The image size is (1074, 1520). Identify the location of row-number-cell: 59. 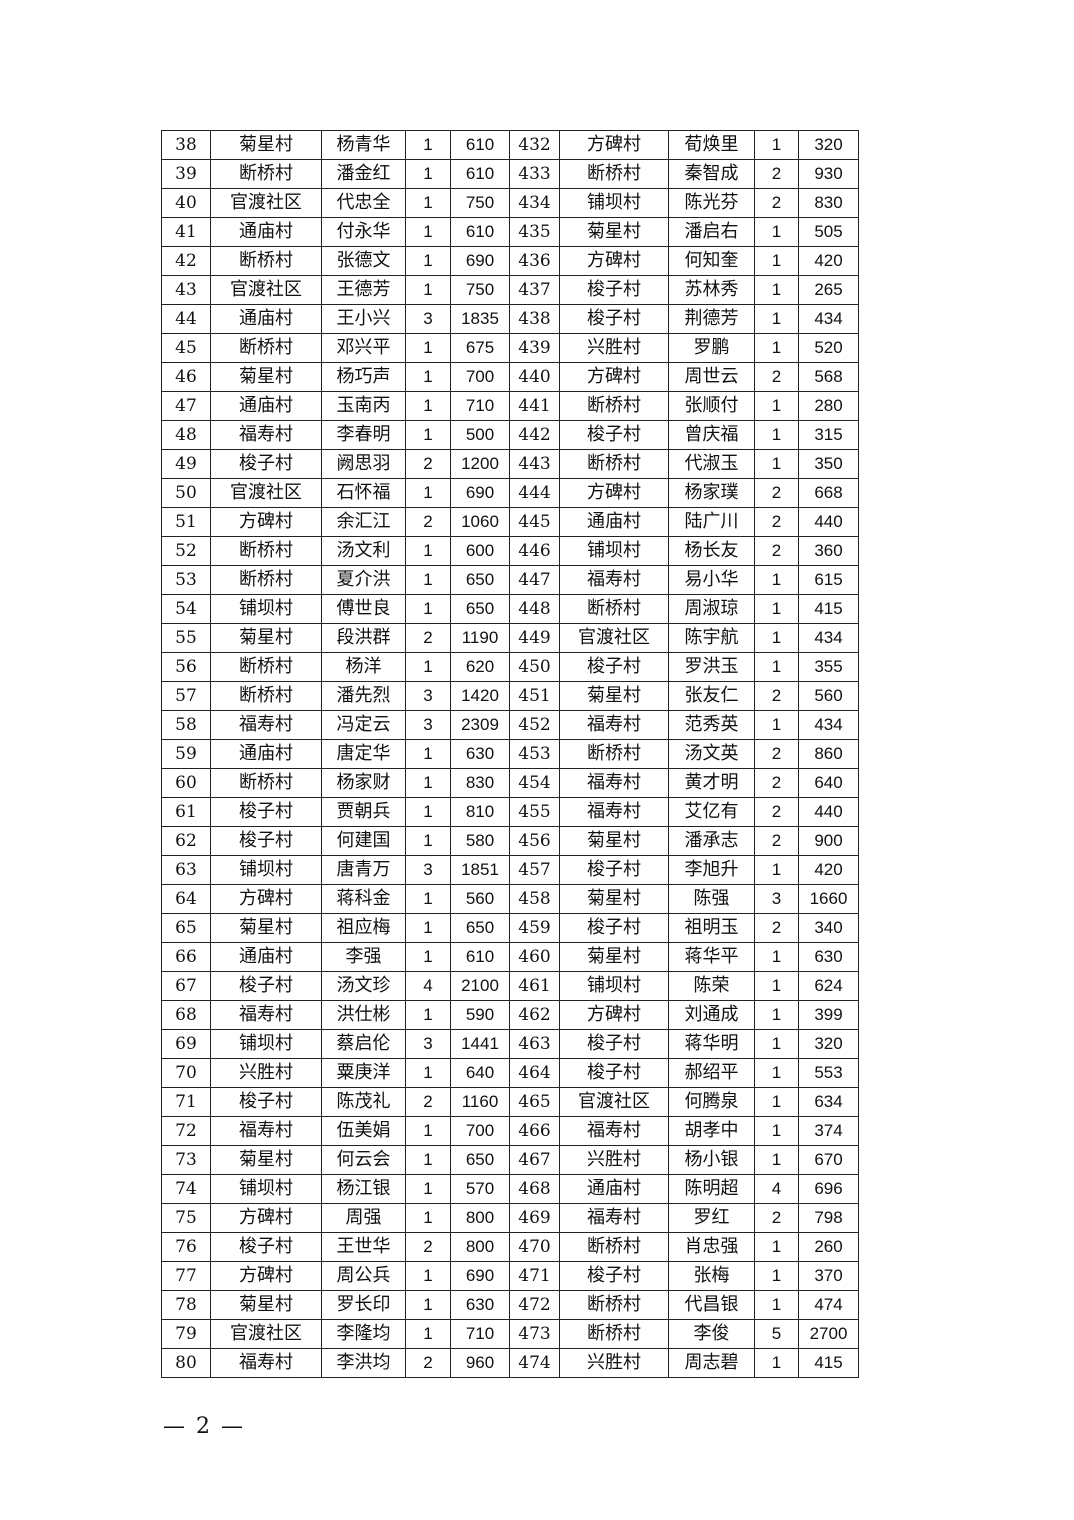
(186, 754).